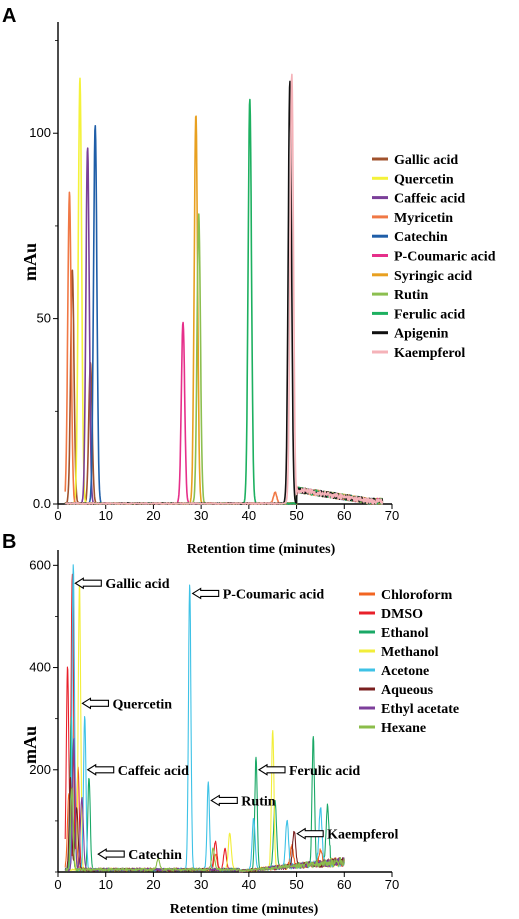  Describe the element at coordinates (258, 801) in the screenshot. I see `annotation-label-rutin: Rutin` at that location.